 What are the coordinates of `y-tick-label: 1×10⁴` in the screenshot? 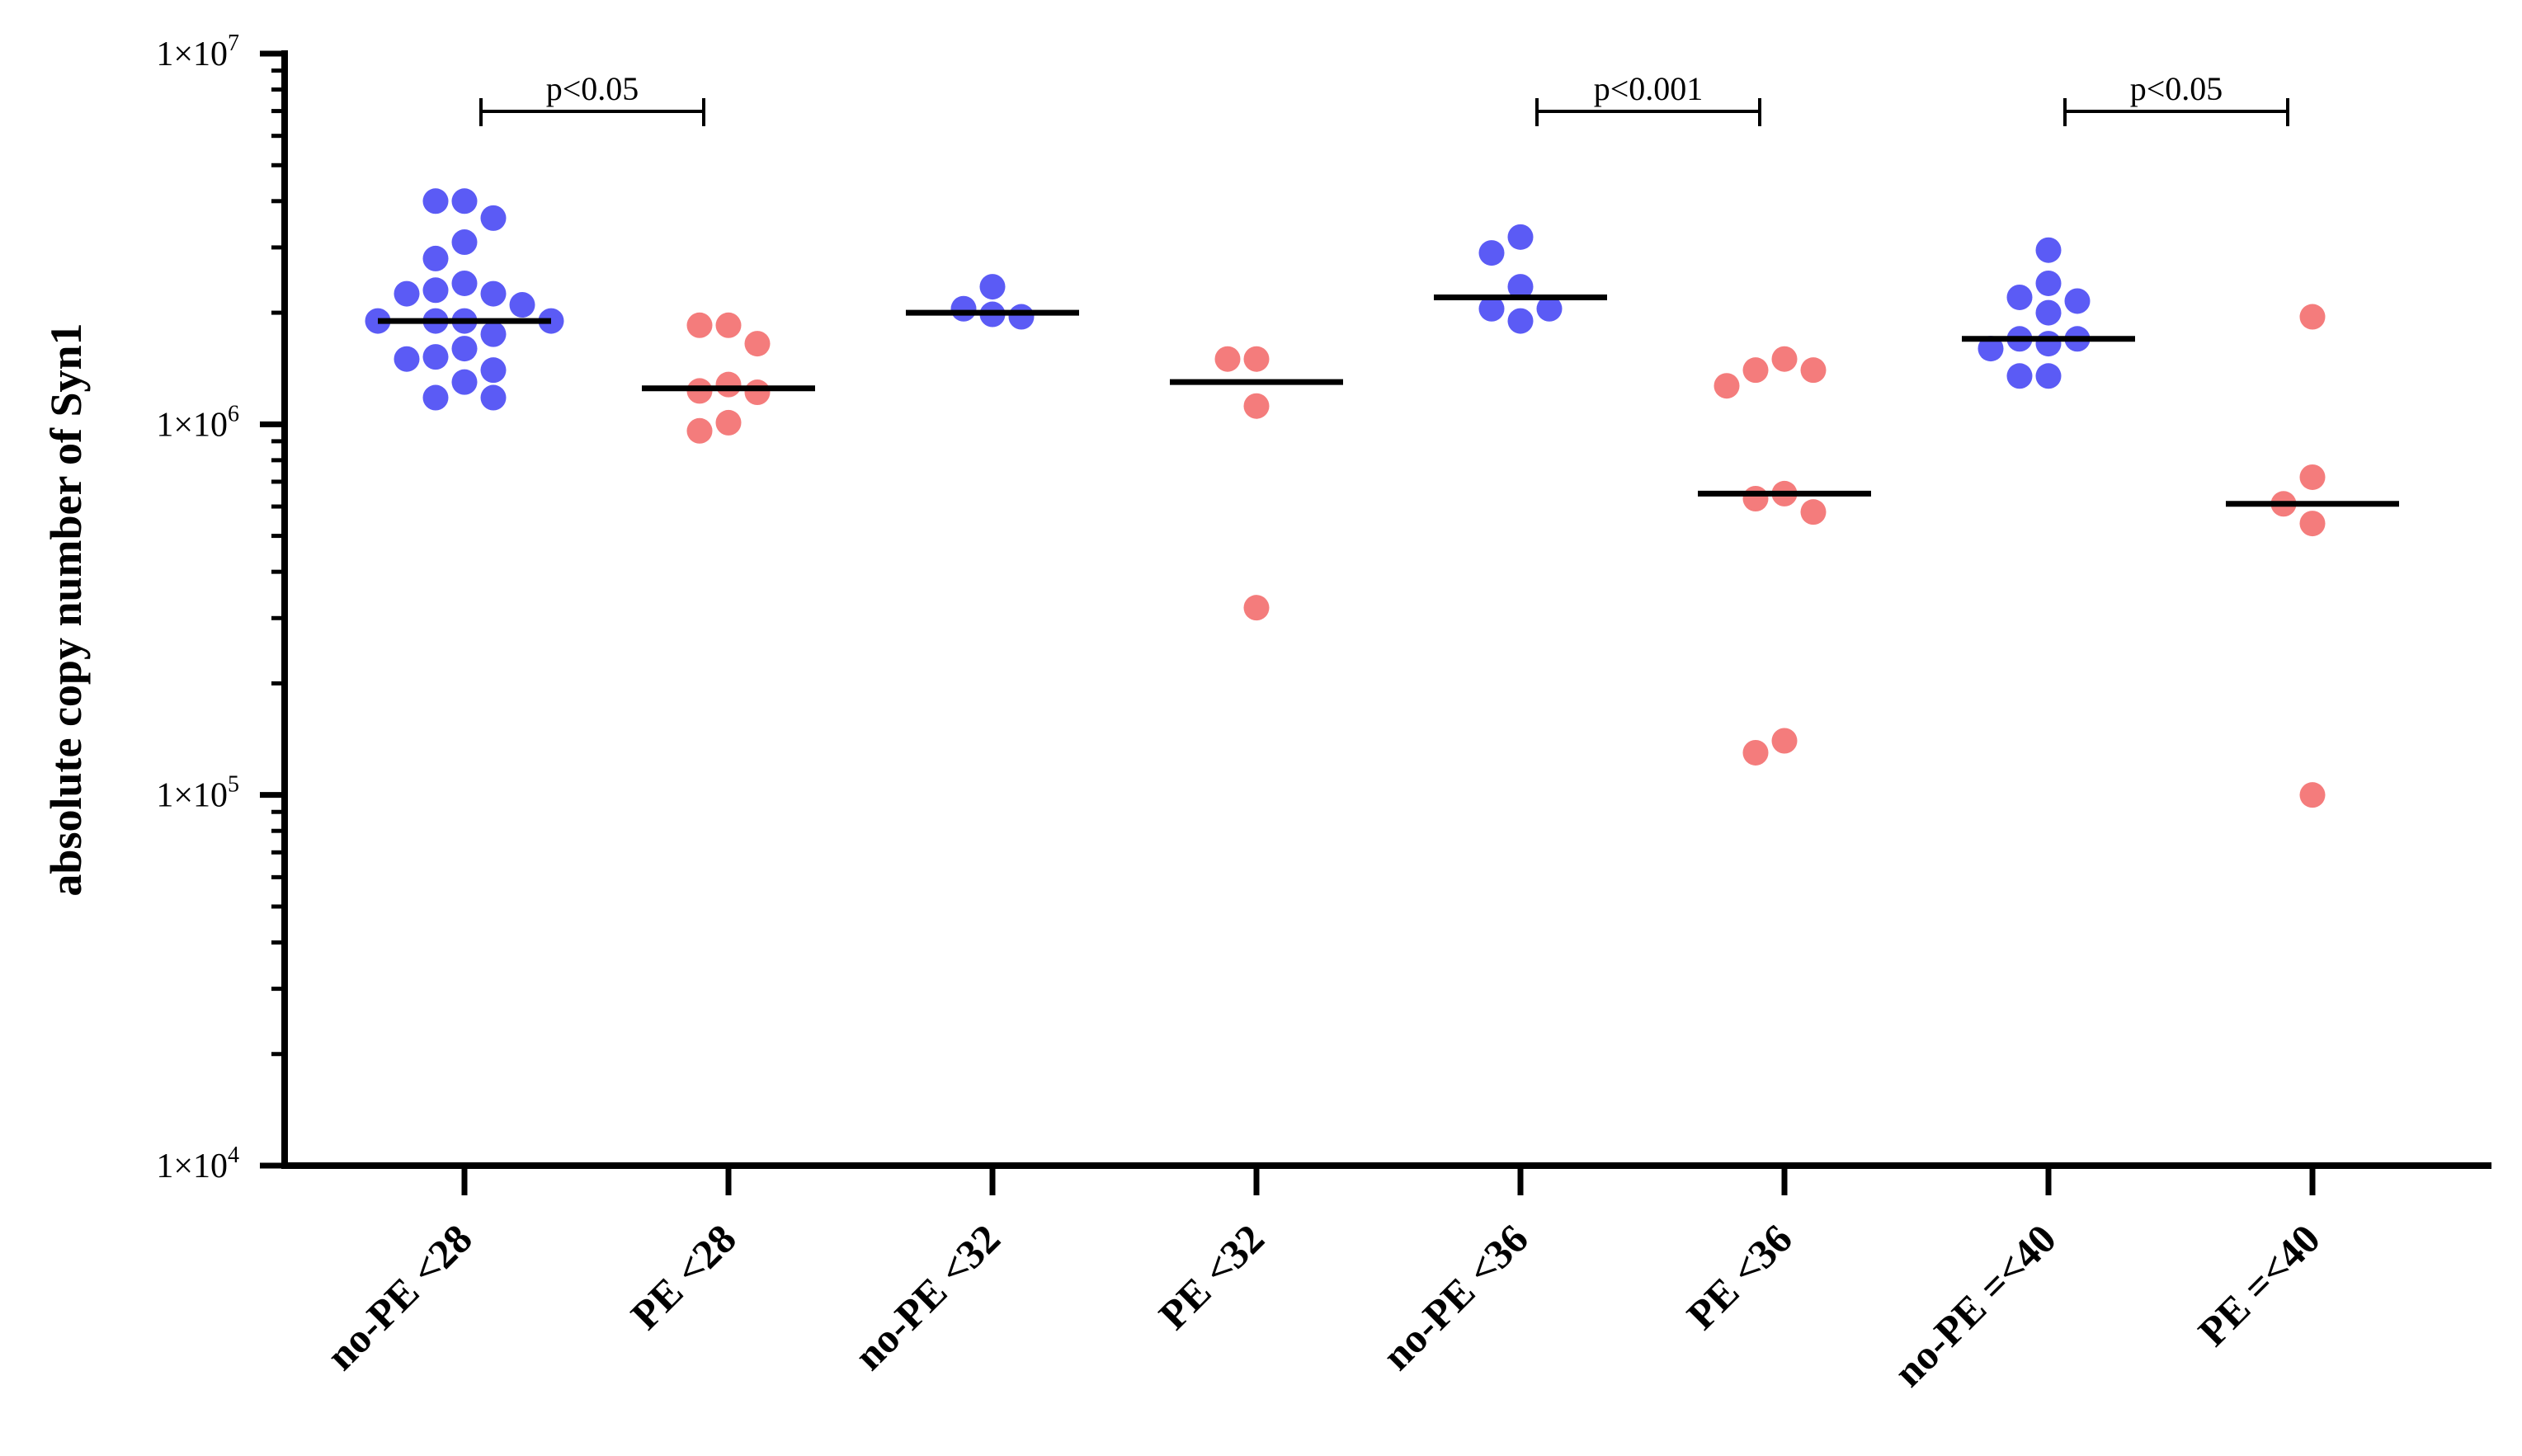 It's located at (197, 1164).